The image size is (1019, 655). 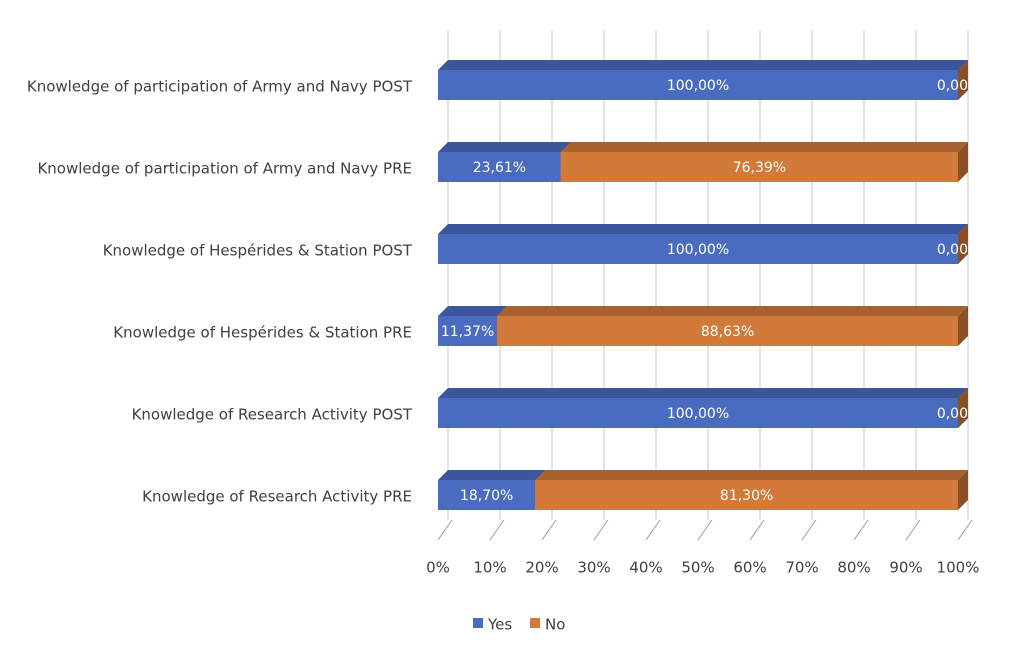 I want to click on value-label: 76,39%, so click(x=759, y=168).